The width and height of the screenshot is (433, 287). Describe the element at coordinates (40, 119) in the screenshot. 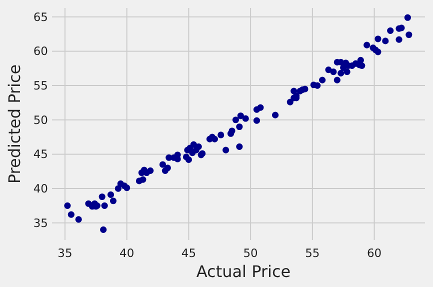

I see `y-tick-label: 50` at that location.